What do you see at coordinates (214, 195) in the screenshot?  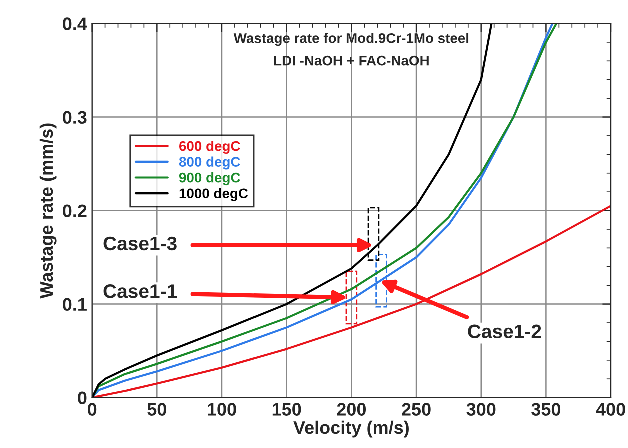 I see `legend-label: 1000 degC` at bounding box center [214, 195].